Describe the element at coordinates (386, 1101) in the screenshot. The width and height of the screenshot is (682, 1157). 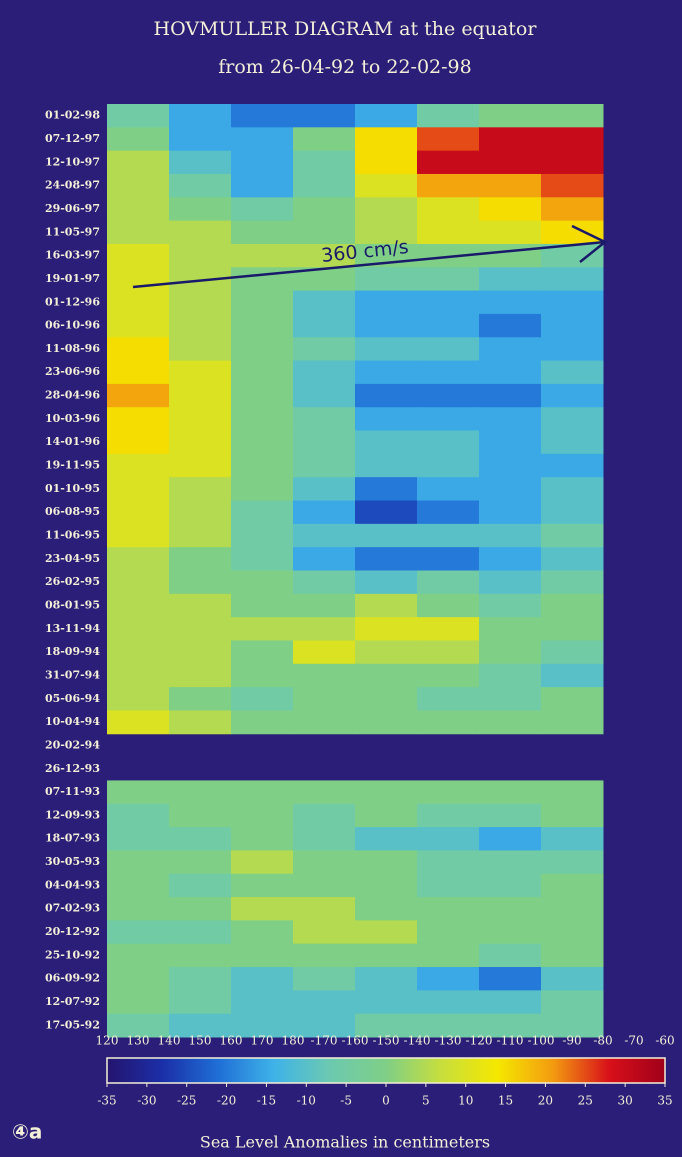
I see `colorbar-tick-label: 0` at that location.